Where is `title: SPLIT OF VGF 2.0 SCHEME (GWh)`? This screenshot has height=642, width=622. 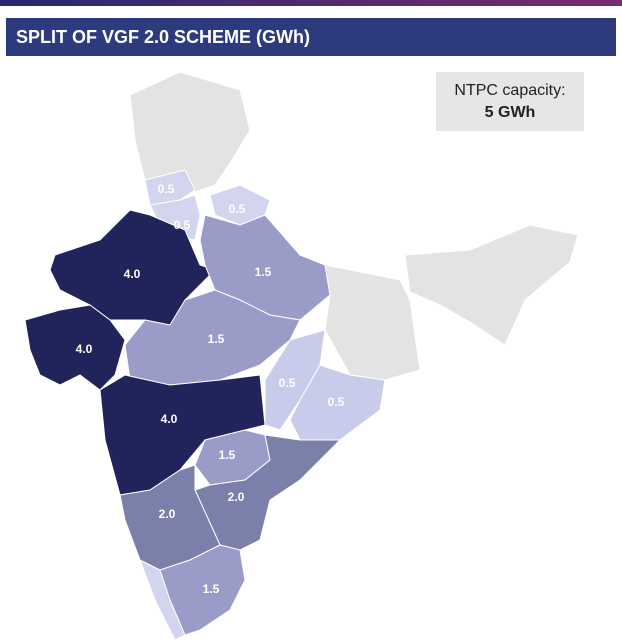
title: SPLIT OF VGF 2.0 SCHEME (GWh) is located at coordinates (163, 37).